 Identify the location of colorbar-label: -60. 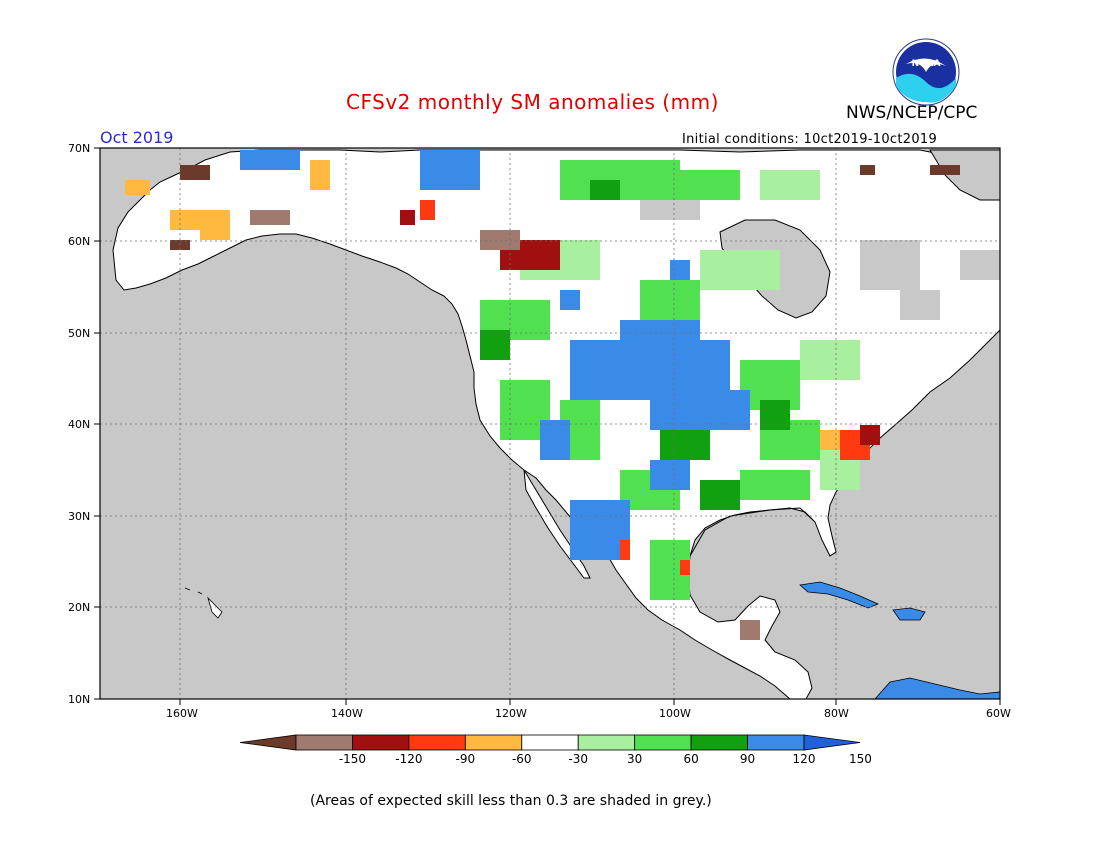
(521, 759).